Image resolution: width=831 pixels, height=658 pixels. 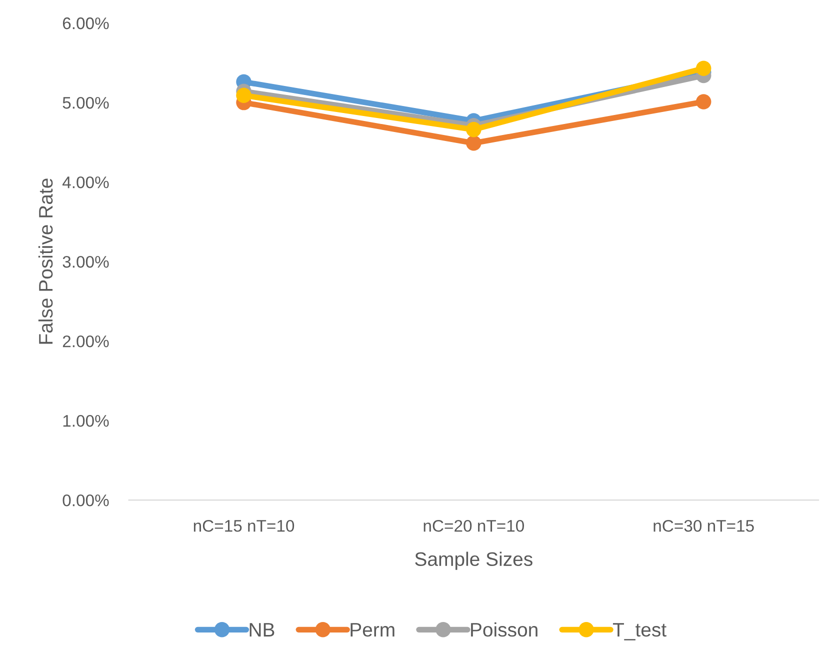 I want to click on x-tick-label: nC=20 nT=10, so click(x=474, y=526).